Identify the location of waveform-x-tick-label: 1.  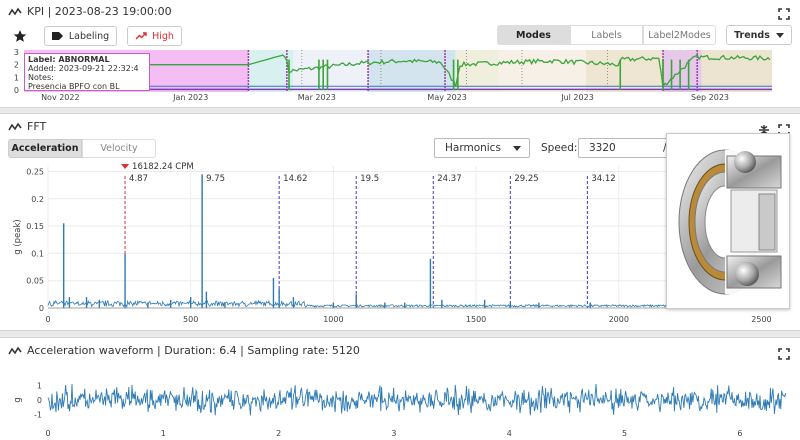
(163, 433).